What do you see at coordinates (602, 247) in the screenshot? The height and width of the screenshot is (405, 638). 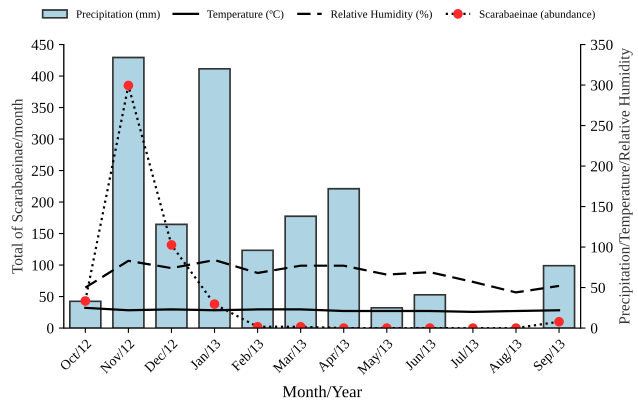 I see `y2-tick-label: 100` at bounding box center [602, 247].